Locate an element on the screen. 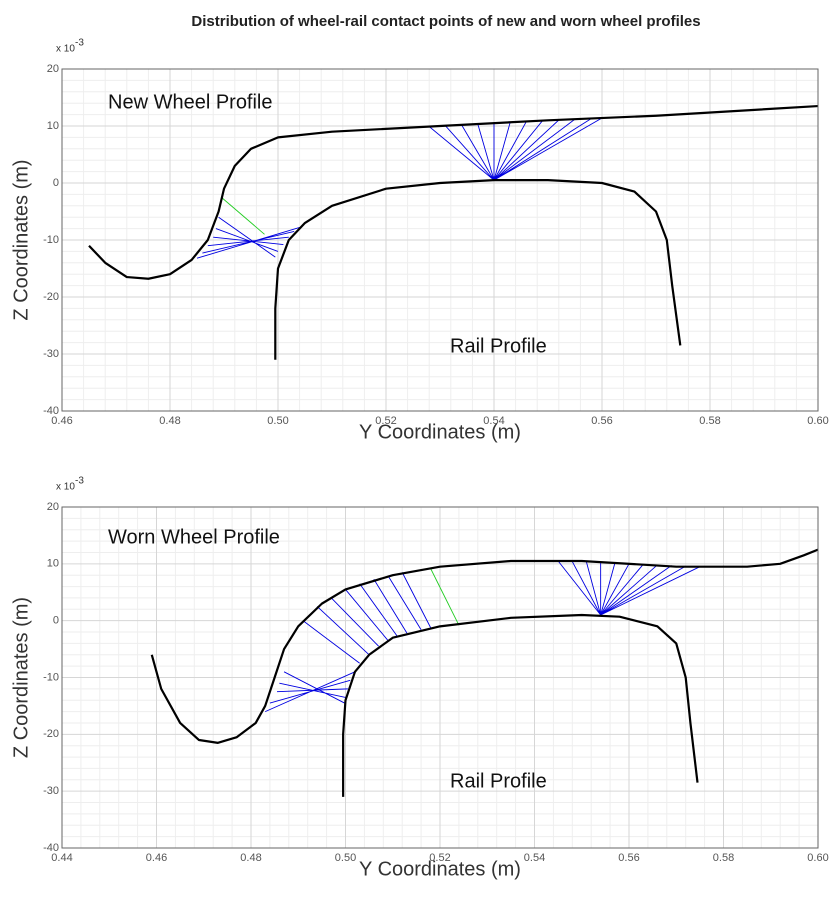  annotation: Worn Wheel Profile is located at coordinates (194, 537).